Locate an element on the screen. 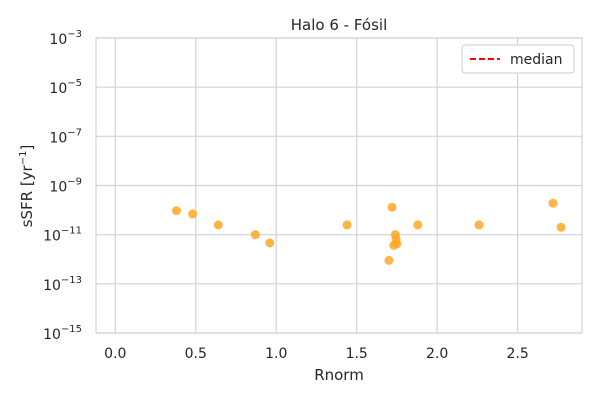 The image size is (600, 400). y-tick-label: 10⁻¹³ is located at coordinates (62, 284).